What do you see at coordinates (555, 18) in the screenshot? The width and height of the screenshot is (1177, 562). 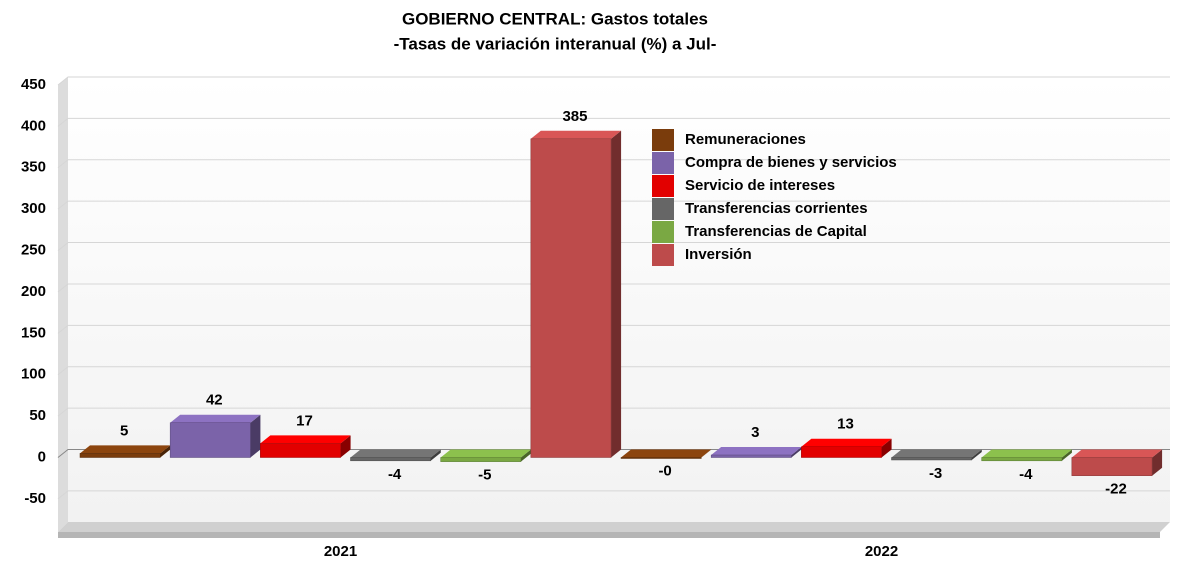 I see `chart-title: GOBIERNO CENTRAL: Gastos totales` at bounding box center [555, 18].